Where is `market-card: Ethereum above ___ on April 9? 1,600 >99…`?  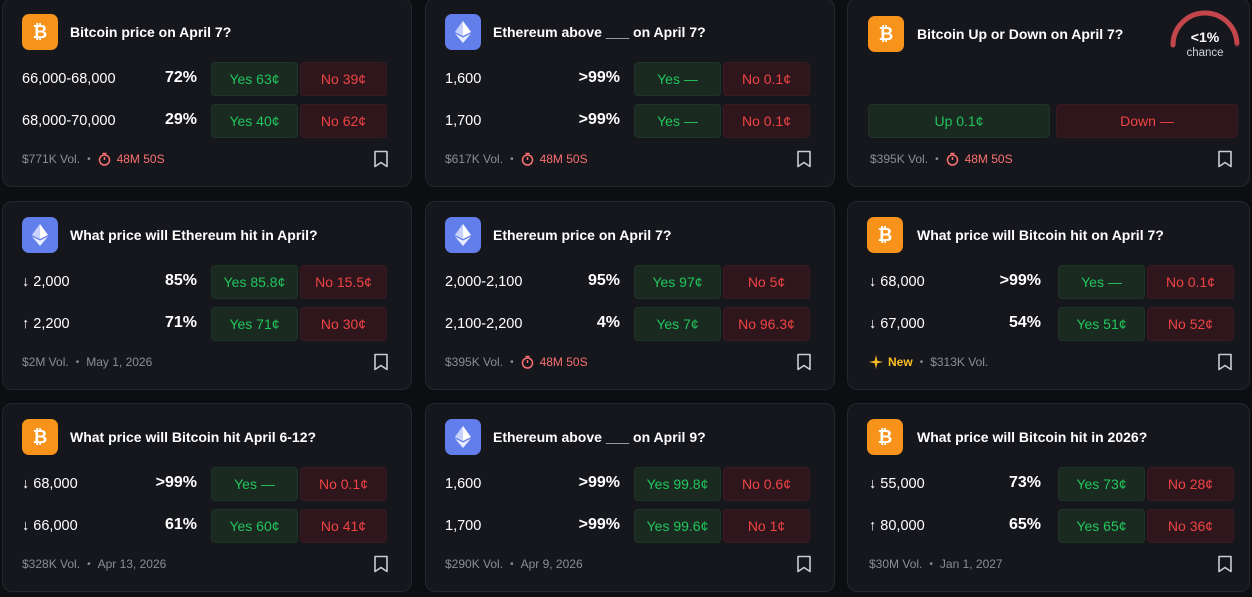
market-card: Ethereum above ___ on April 9? 1,600 >99… is located at coordinates (630, 497).